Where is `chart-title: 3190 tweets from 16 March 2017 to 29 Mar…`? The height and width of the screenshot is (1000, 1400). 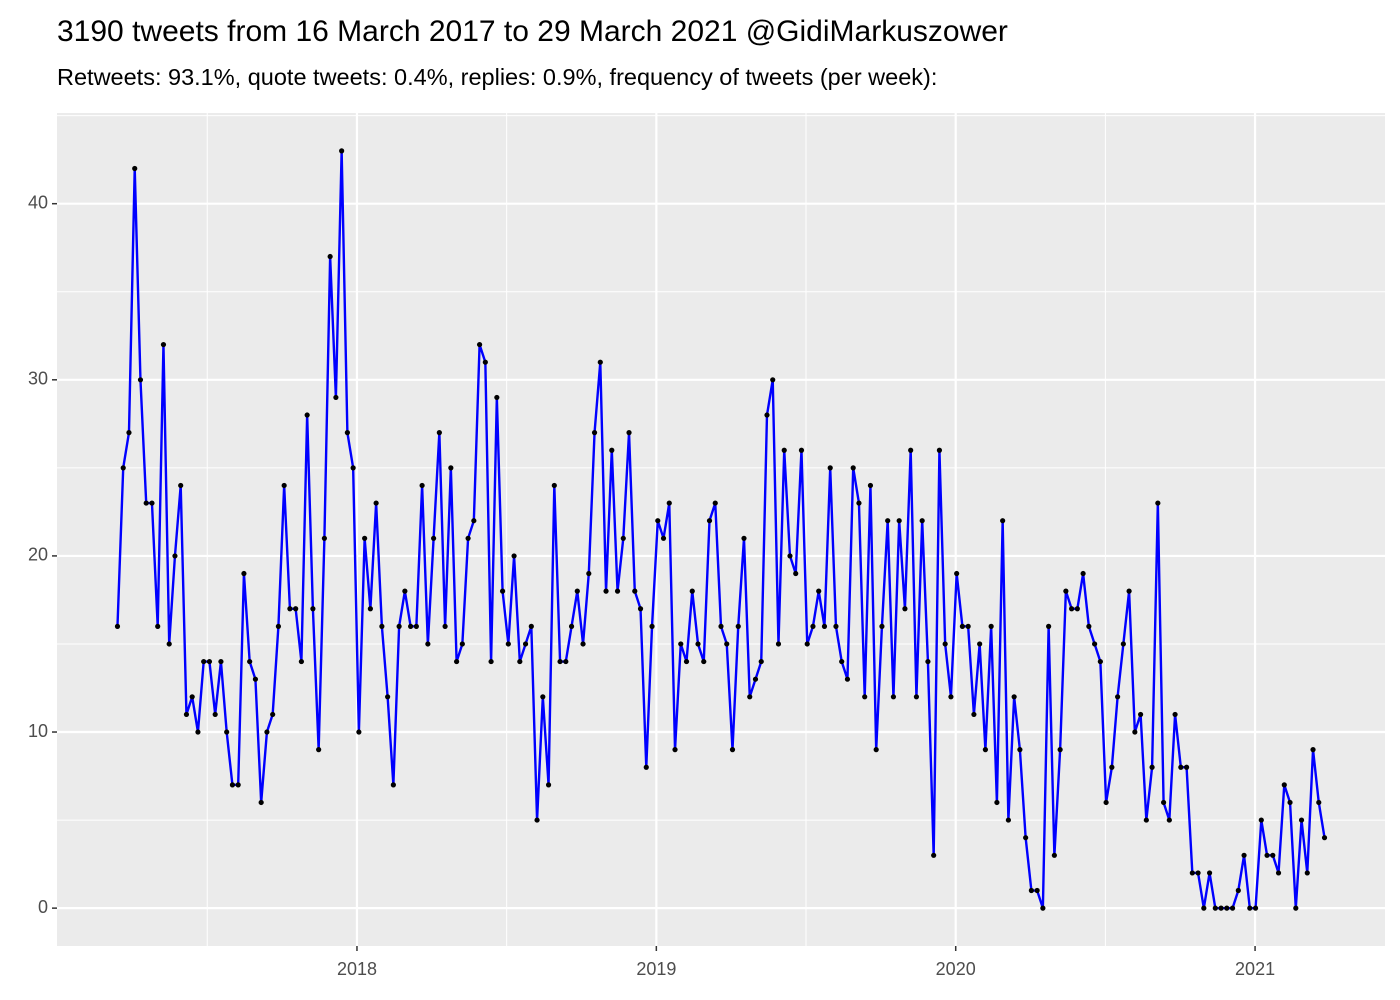 chart-title: 3190 tweets from 16 March 2017 to 29 Mar… is located at coordinates (532, 31).